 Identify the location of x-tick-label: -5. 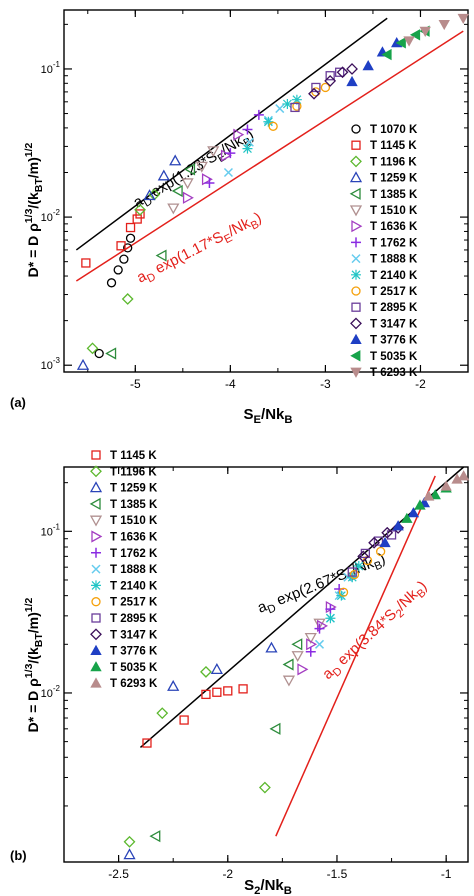
(135, 384).